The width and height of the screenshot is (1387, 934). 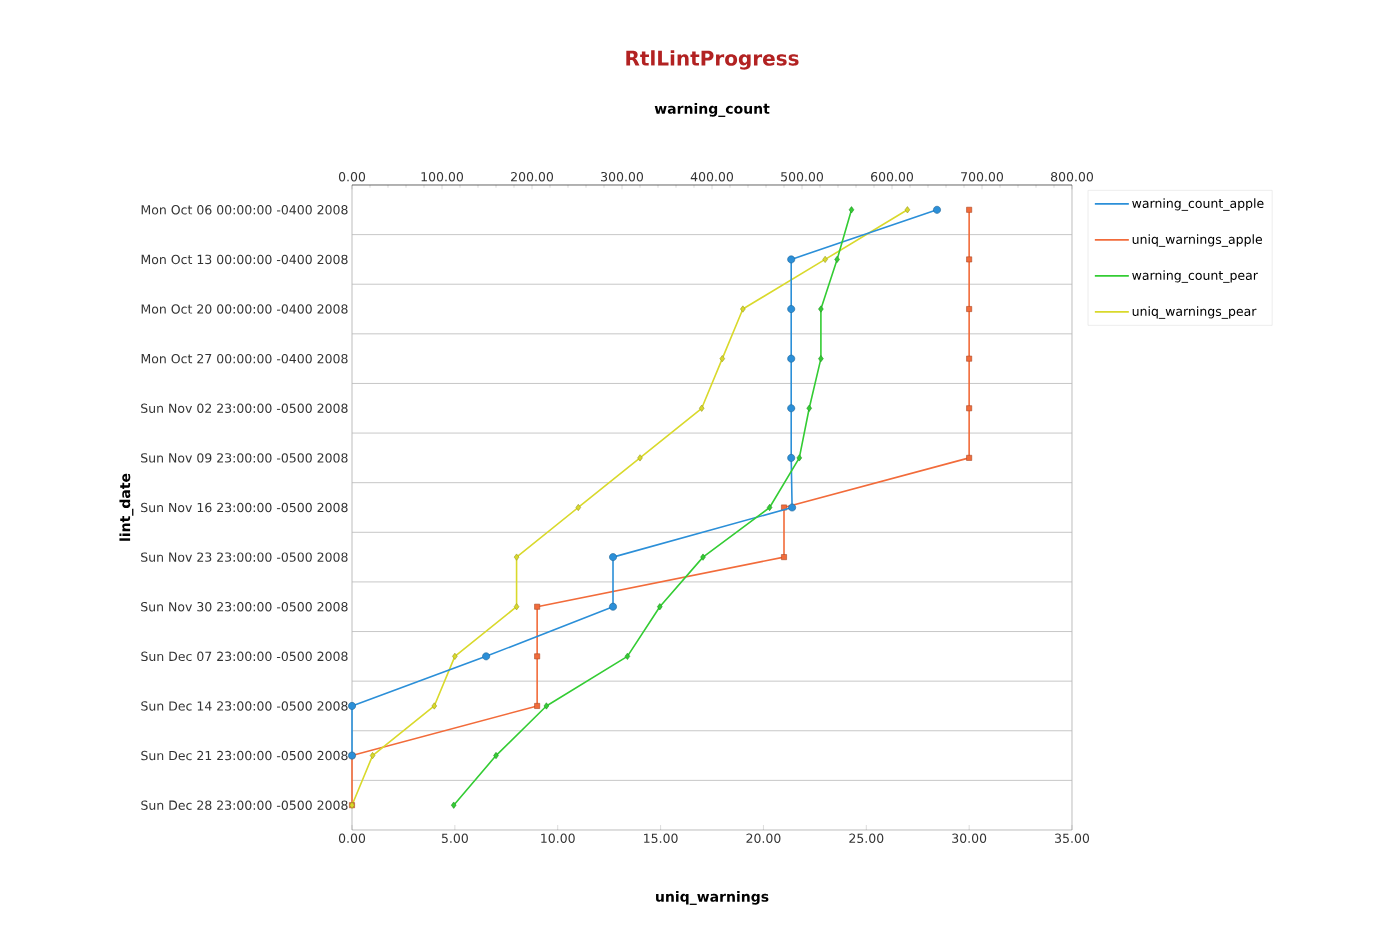 What do you see at coordinates (712, 177) in the screenshot?
I see `x2-tick-label: 400.00` at bounding box center [712, 177].